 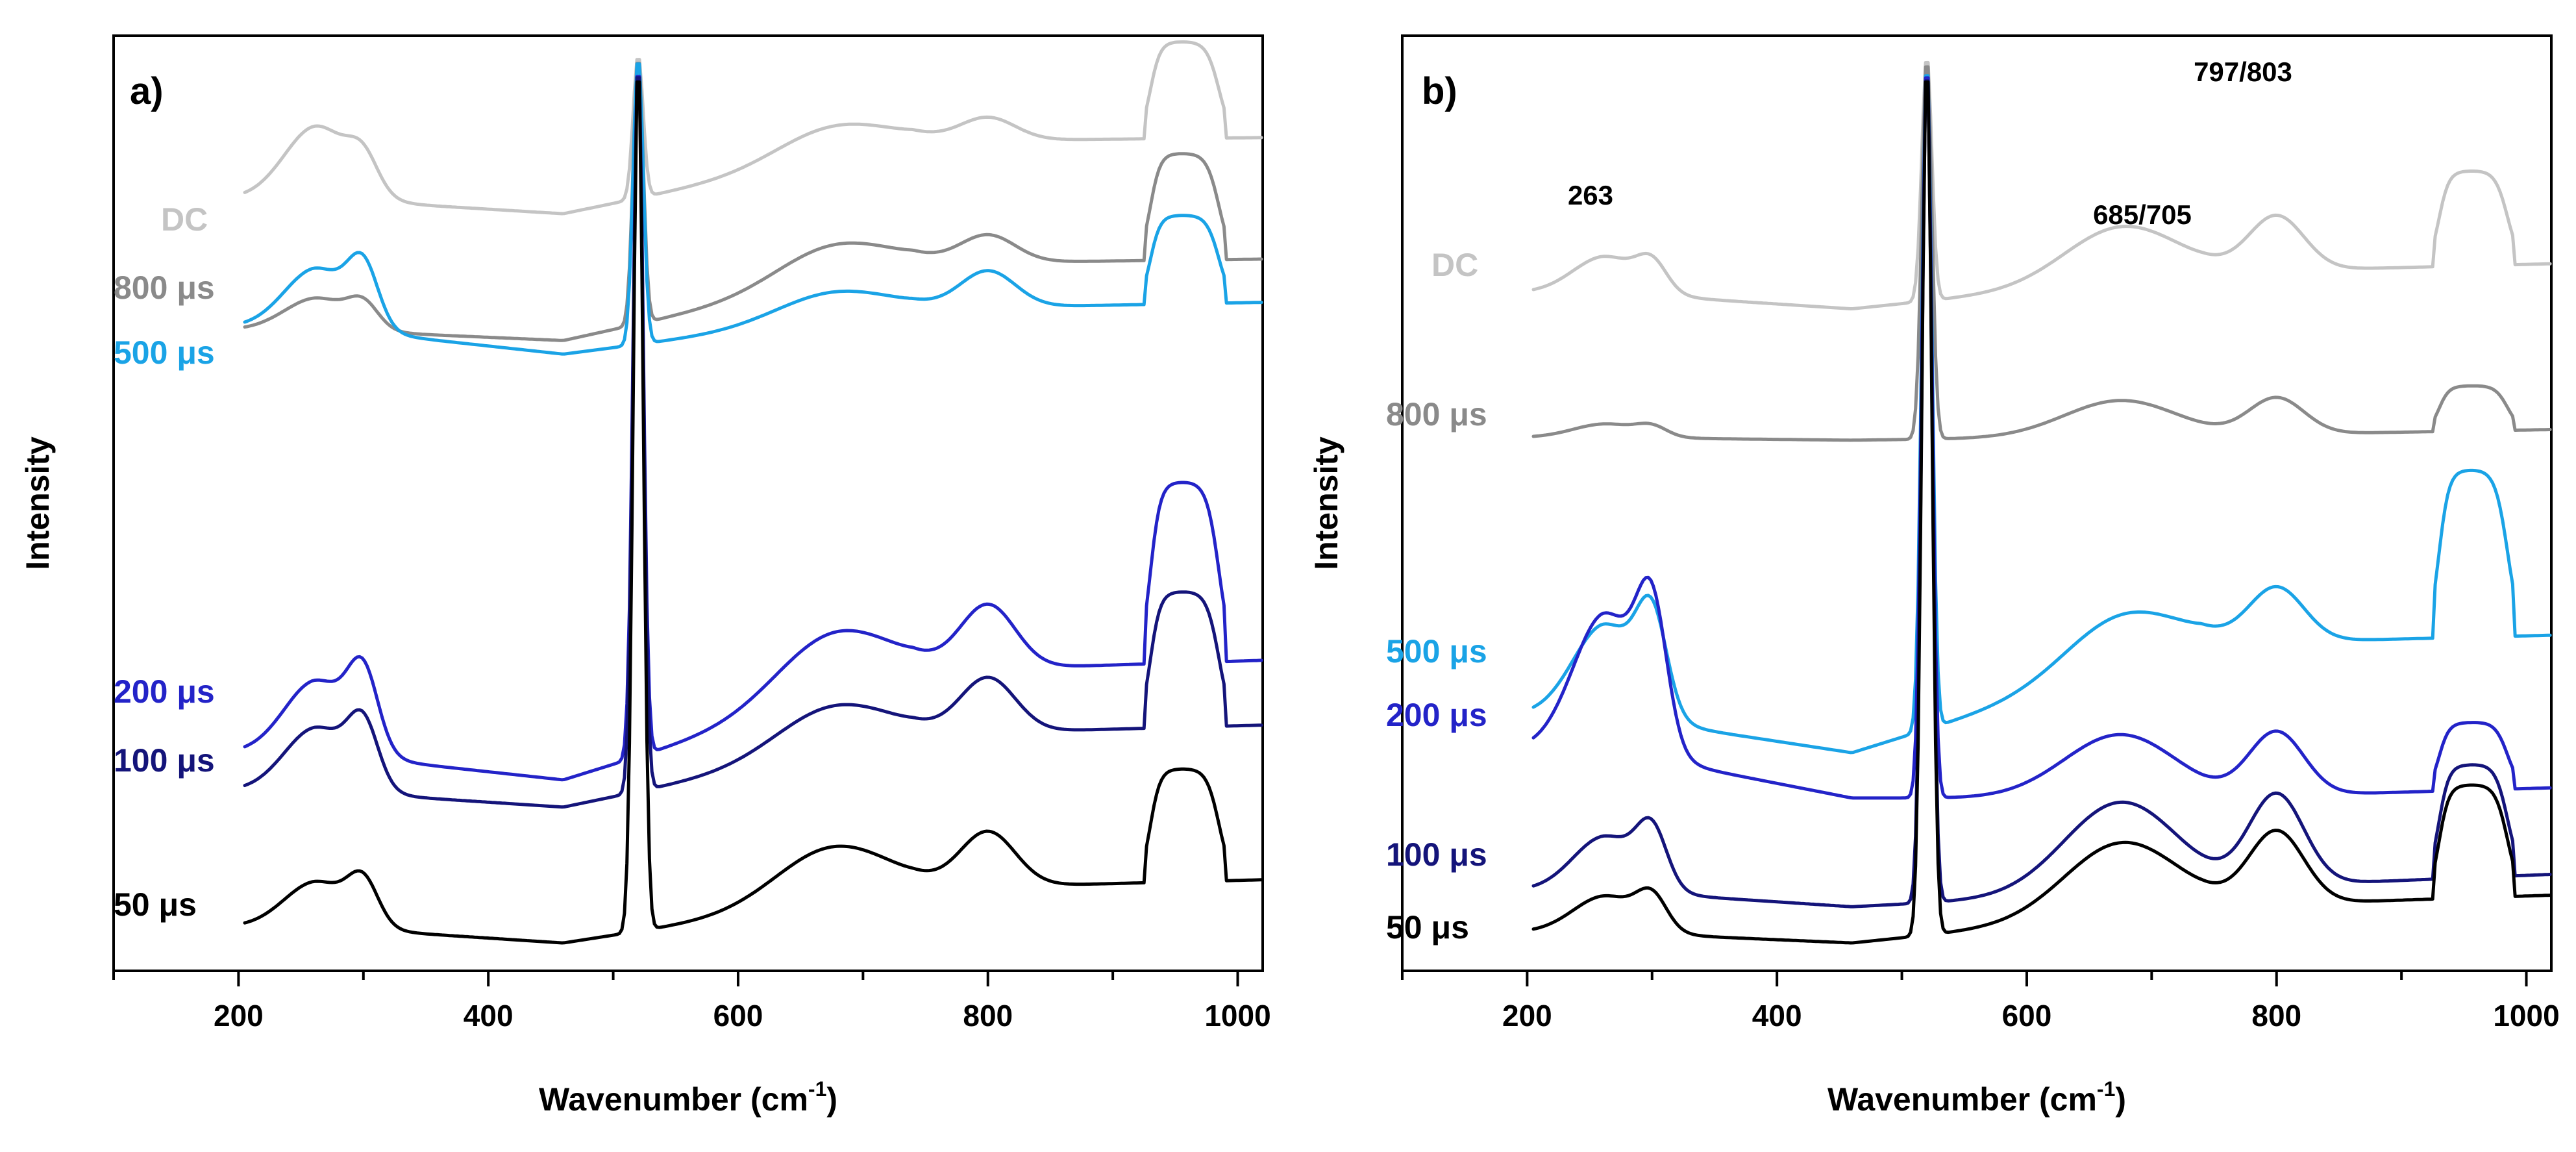 What do you see at coordinates (1436, 715) in the screenshot?
I see `series-label-b-200us: 200 μs` at bounding box center [1436, 715].